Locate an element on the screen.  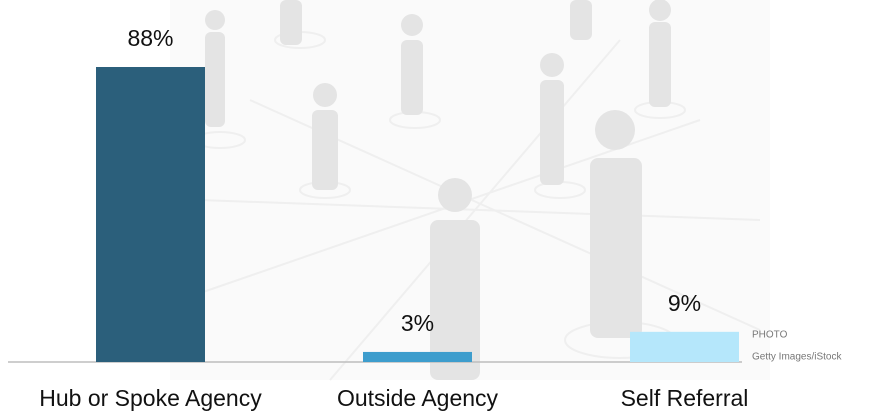
value-label: 88% is located at coordinates (150, 38).